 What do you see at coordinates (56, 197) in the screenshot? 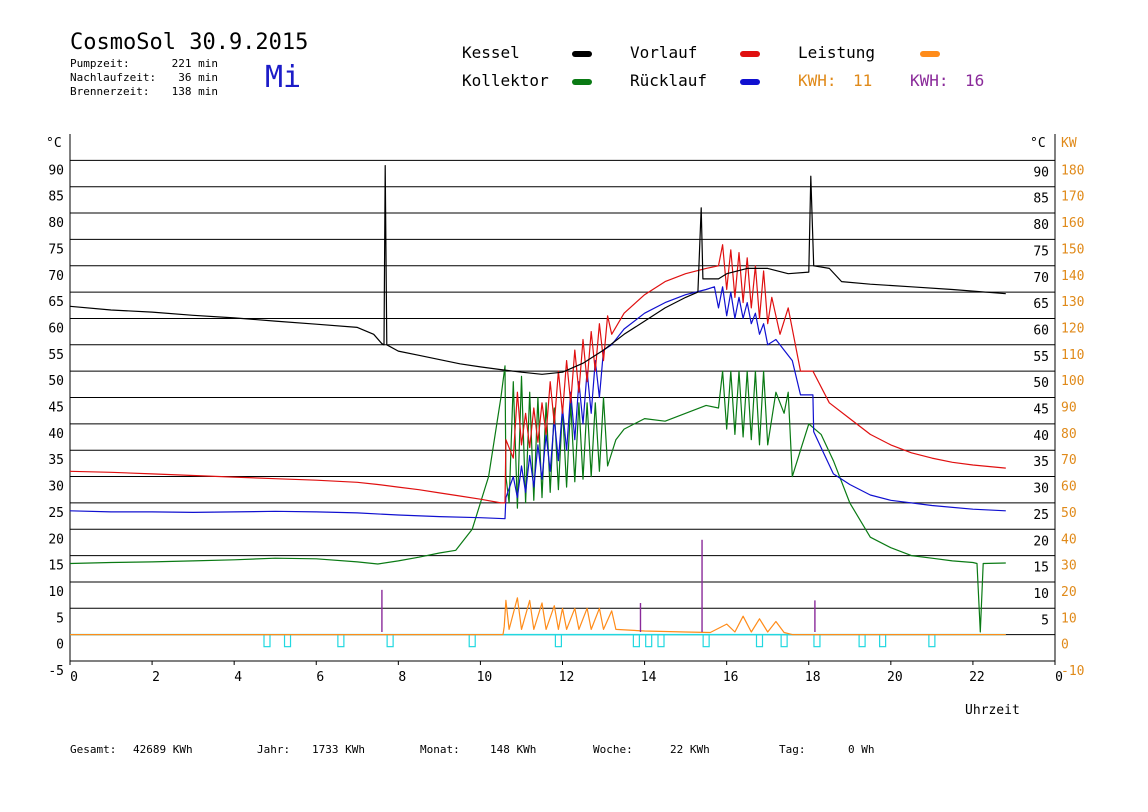
I see `y-tick-label-left: 85` at bounding box center [56, 197].